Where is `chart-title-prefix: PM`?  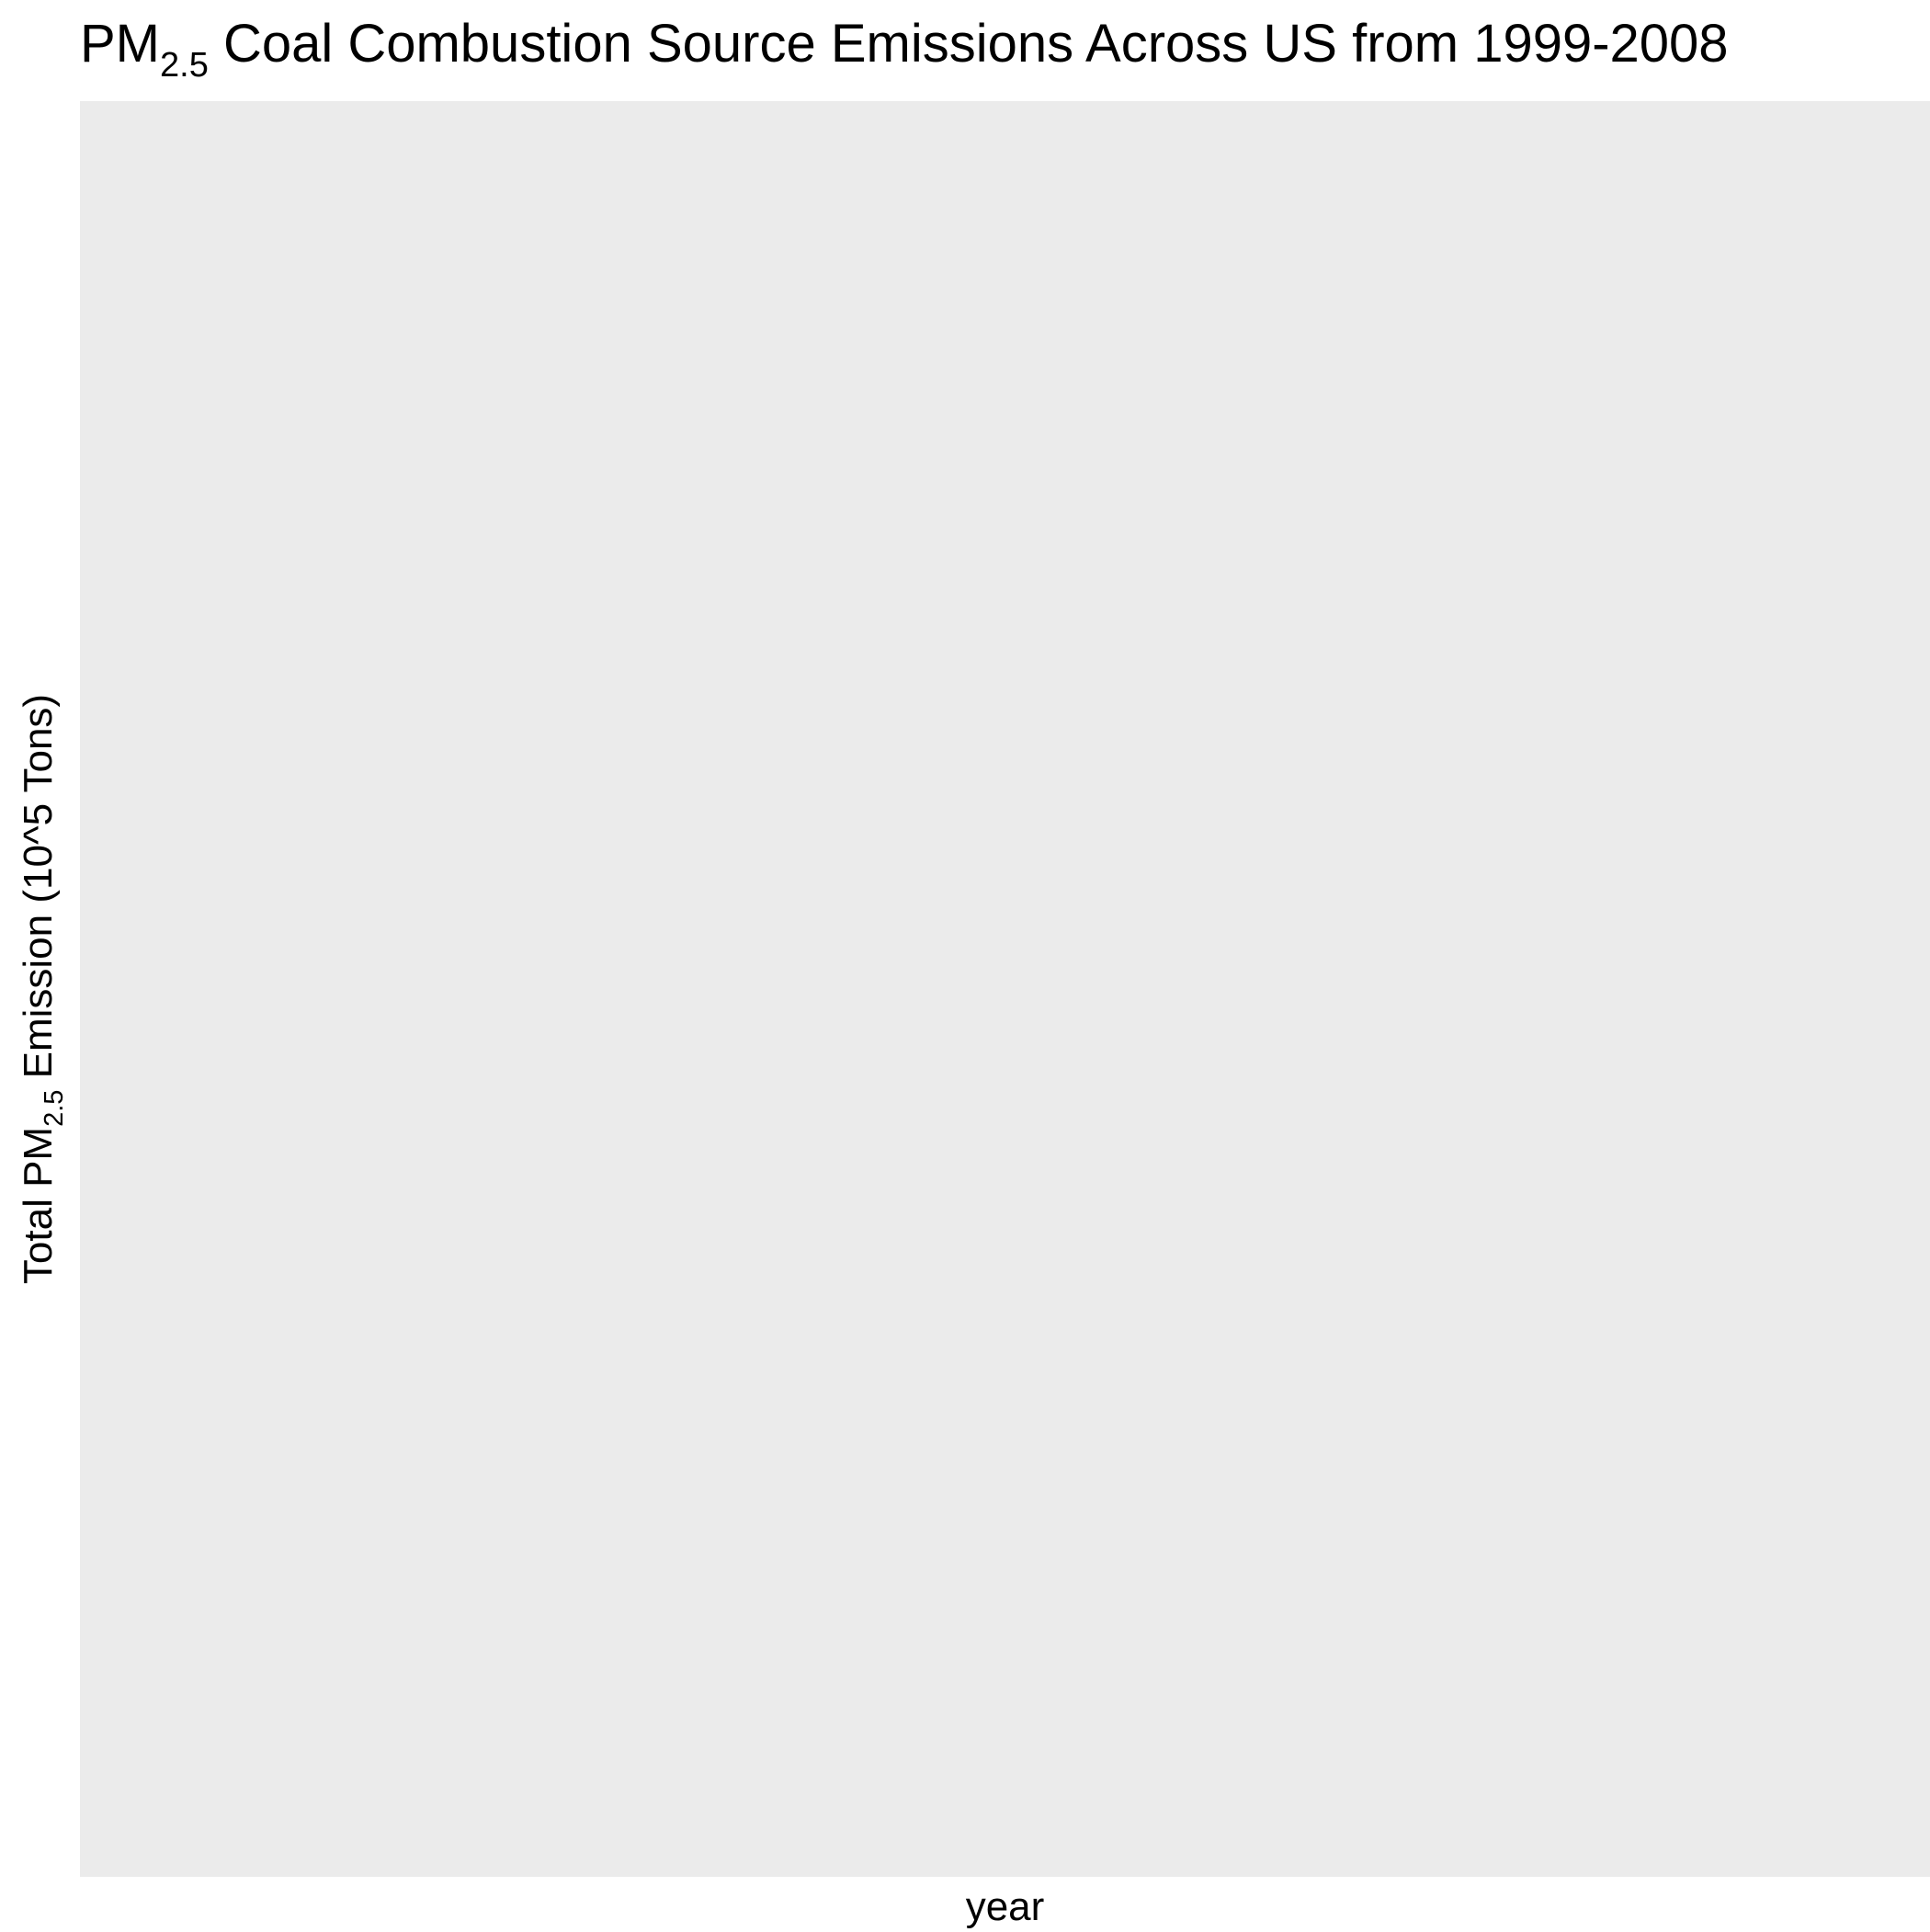
chart-title-prefix: PM is located at coordinates (120, 44).